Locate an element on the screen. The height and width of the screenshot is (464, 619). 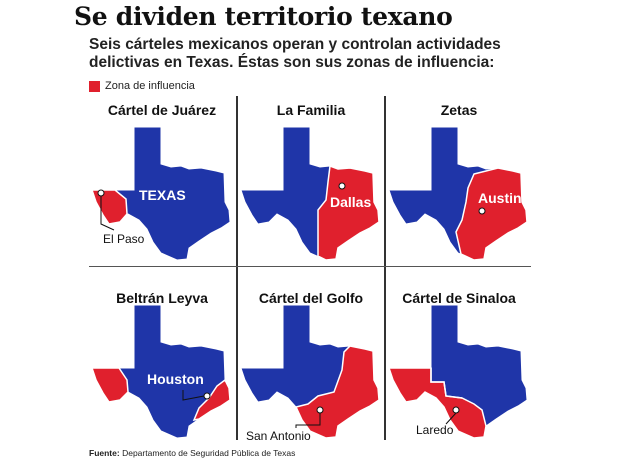
panel-title-sinaloa: Cártel de Sinaloa is located at coordinates (459, 298).